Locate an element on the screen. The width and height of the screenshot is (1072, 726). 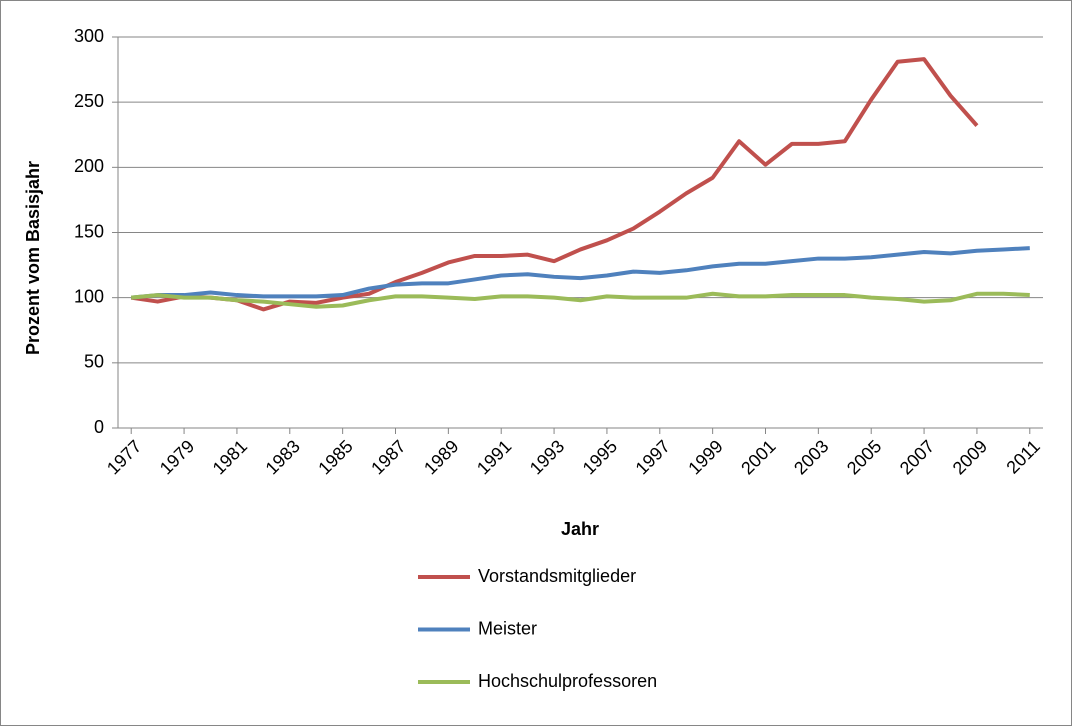
y-tick-label: 0 is located at coordinates (99, 427).